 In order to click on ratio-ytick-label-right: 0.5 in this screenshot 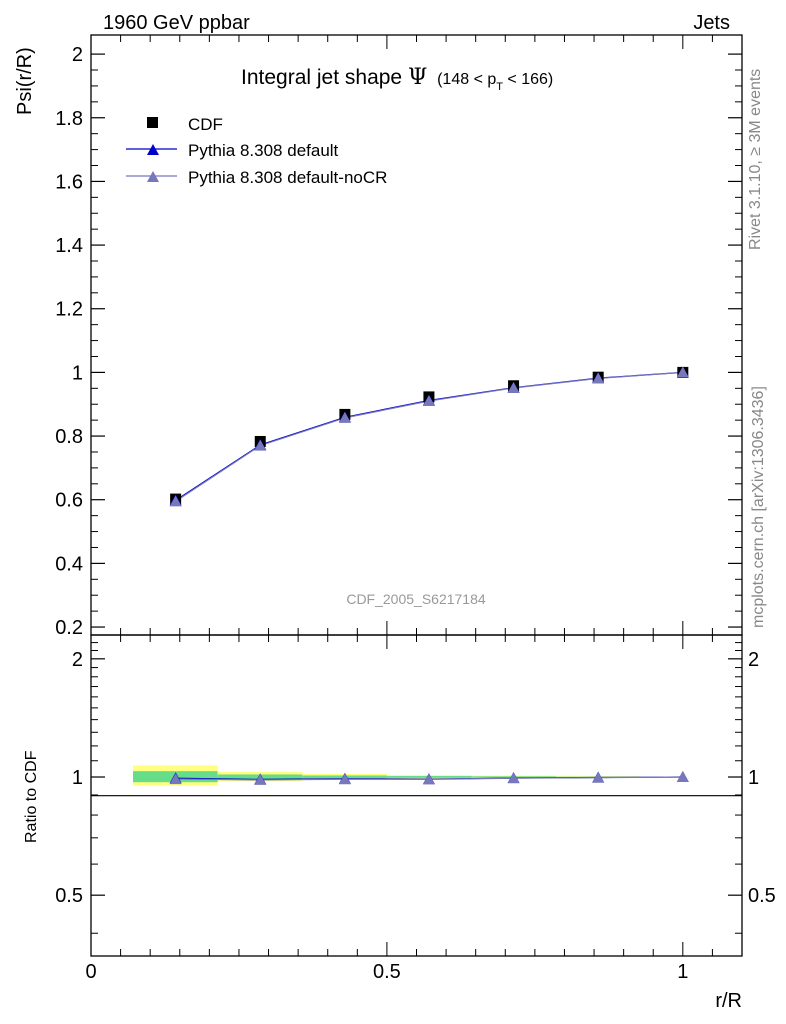, I will do `click(762, 896)`.